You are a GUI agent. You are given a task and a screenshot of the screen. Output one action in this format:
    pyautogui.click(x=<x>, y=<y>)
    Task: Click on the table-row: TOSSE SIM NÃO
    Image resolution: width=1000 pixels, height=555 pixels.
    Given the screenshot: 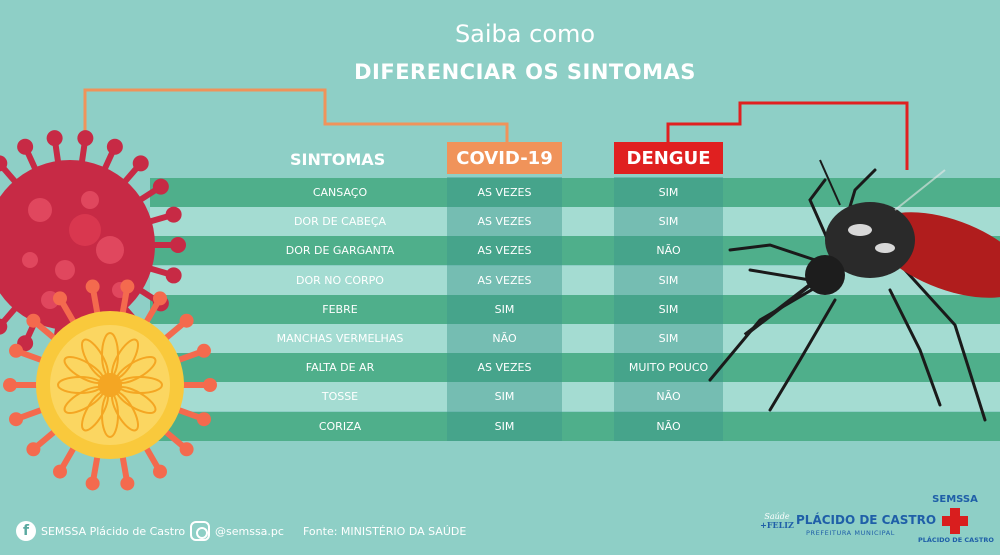 What is the action you would take?
    pyautogui.click(x=500, y=396)
    